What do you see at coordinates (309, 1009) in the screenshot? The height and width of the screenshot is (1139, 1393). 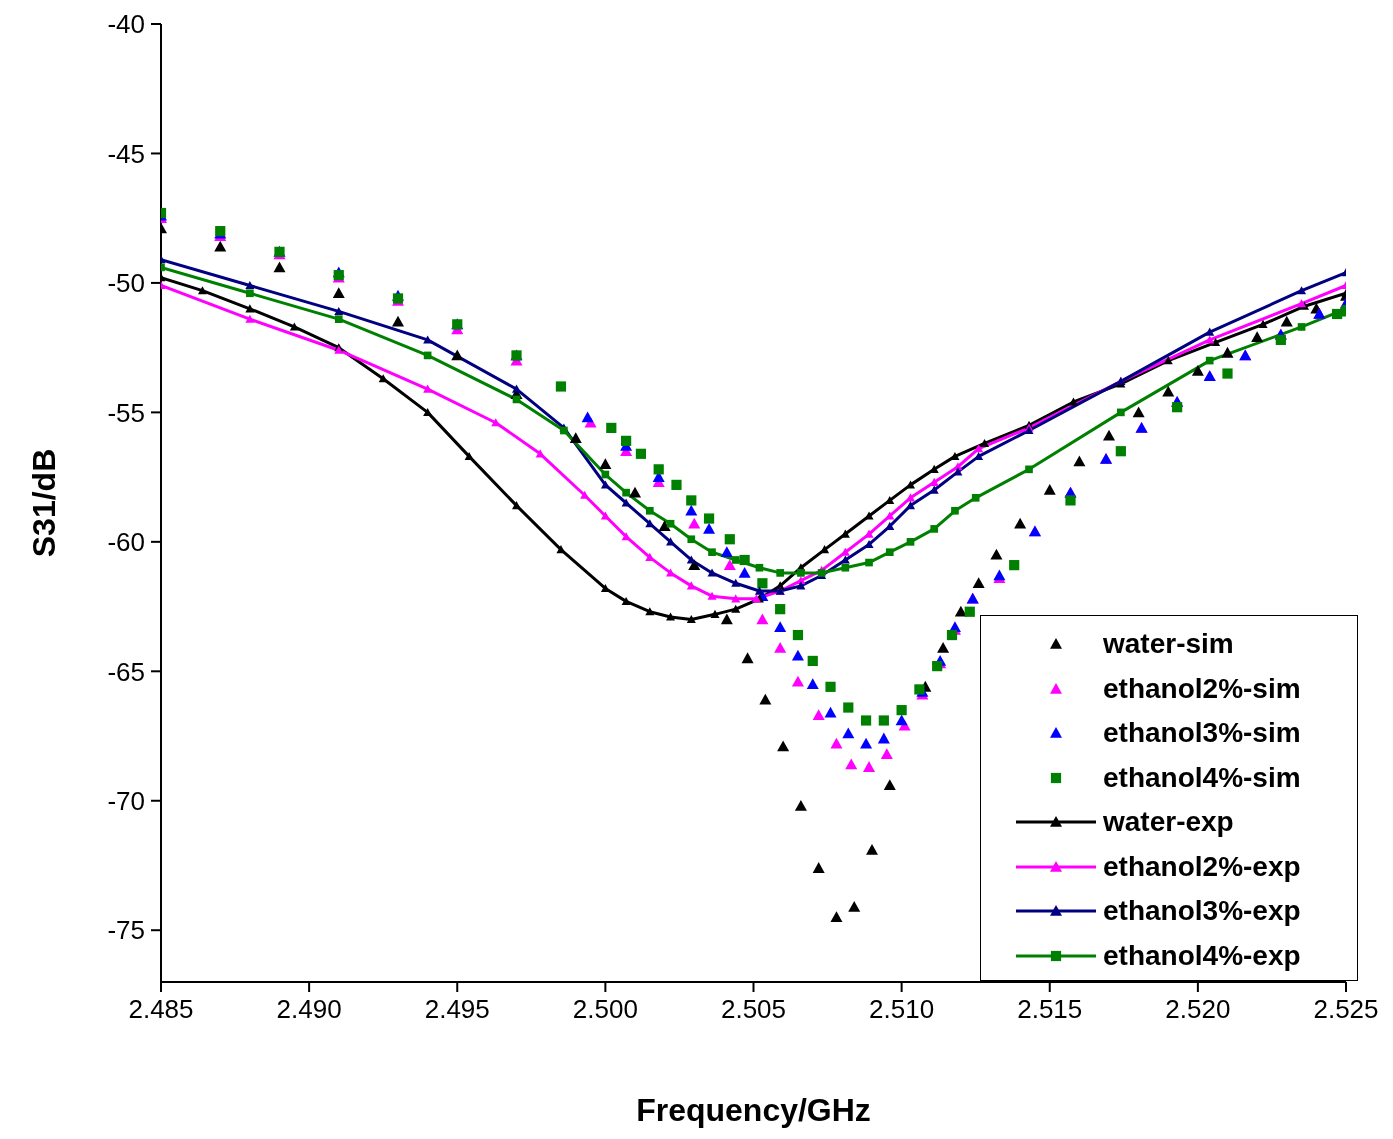 I see `x-tick-label: 2.490` at bounding box center [309, 1009].